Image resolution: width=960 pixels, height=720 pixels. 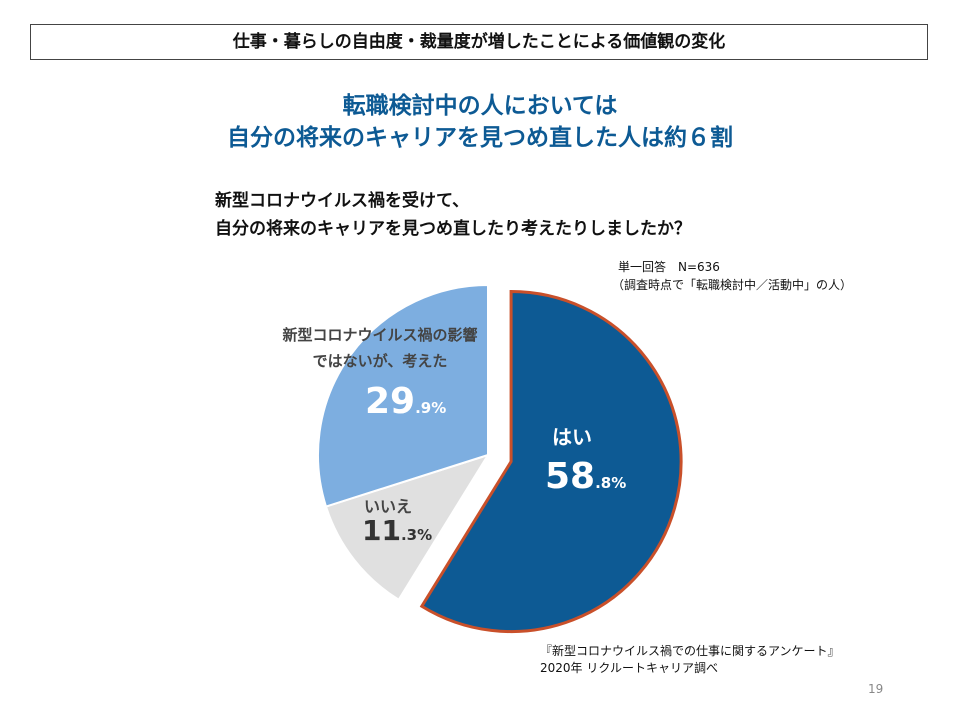 What do you see at coordinates (342, 201) in the screenshot?
I see `chart-title: 新型コロナウイルス禍を受けて、` at bounding box center [342, 201].